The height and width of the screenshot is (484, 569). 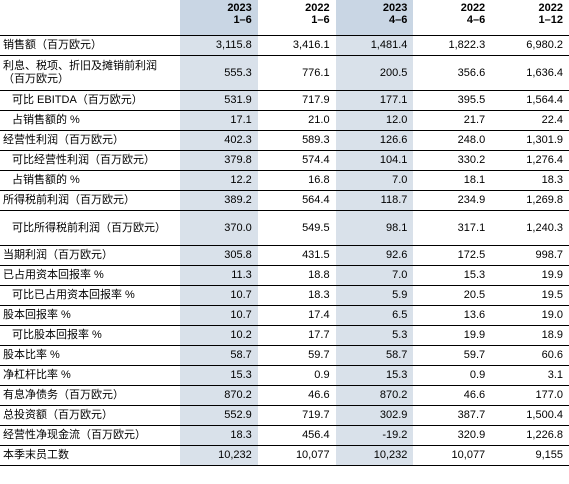 I want to click on value-cell: 248.0, so click(x=452, y=140).